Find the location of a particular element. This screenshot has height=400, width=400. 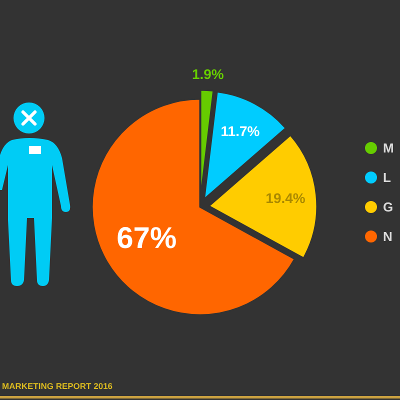

data-label: 19.4% is located at coordinates (286, 198).